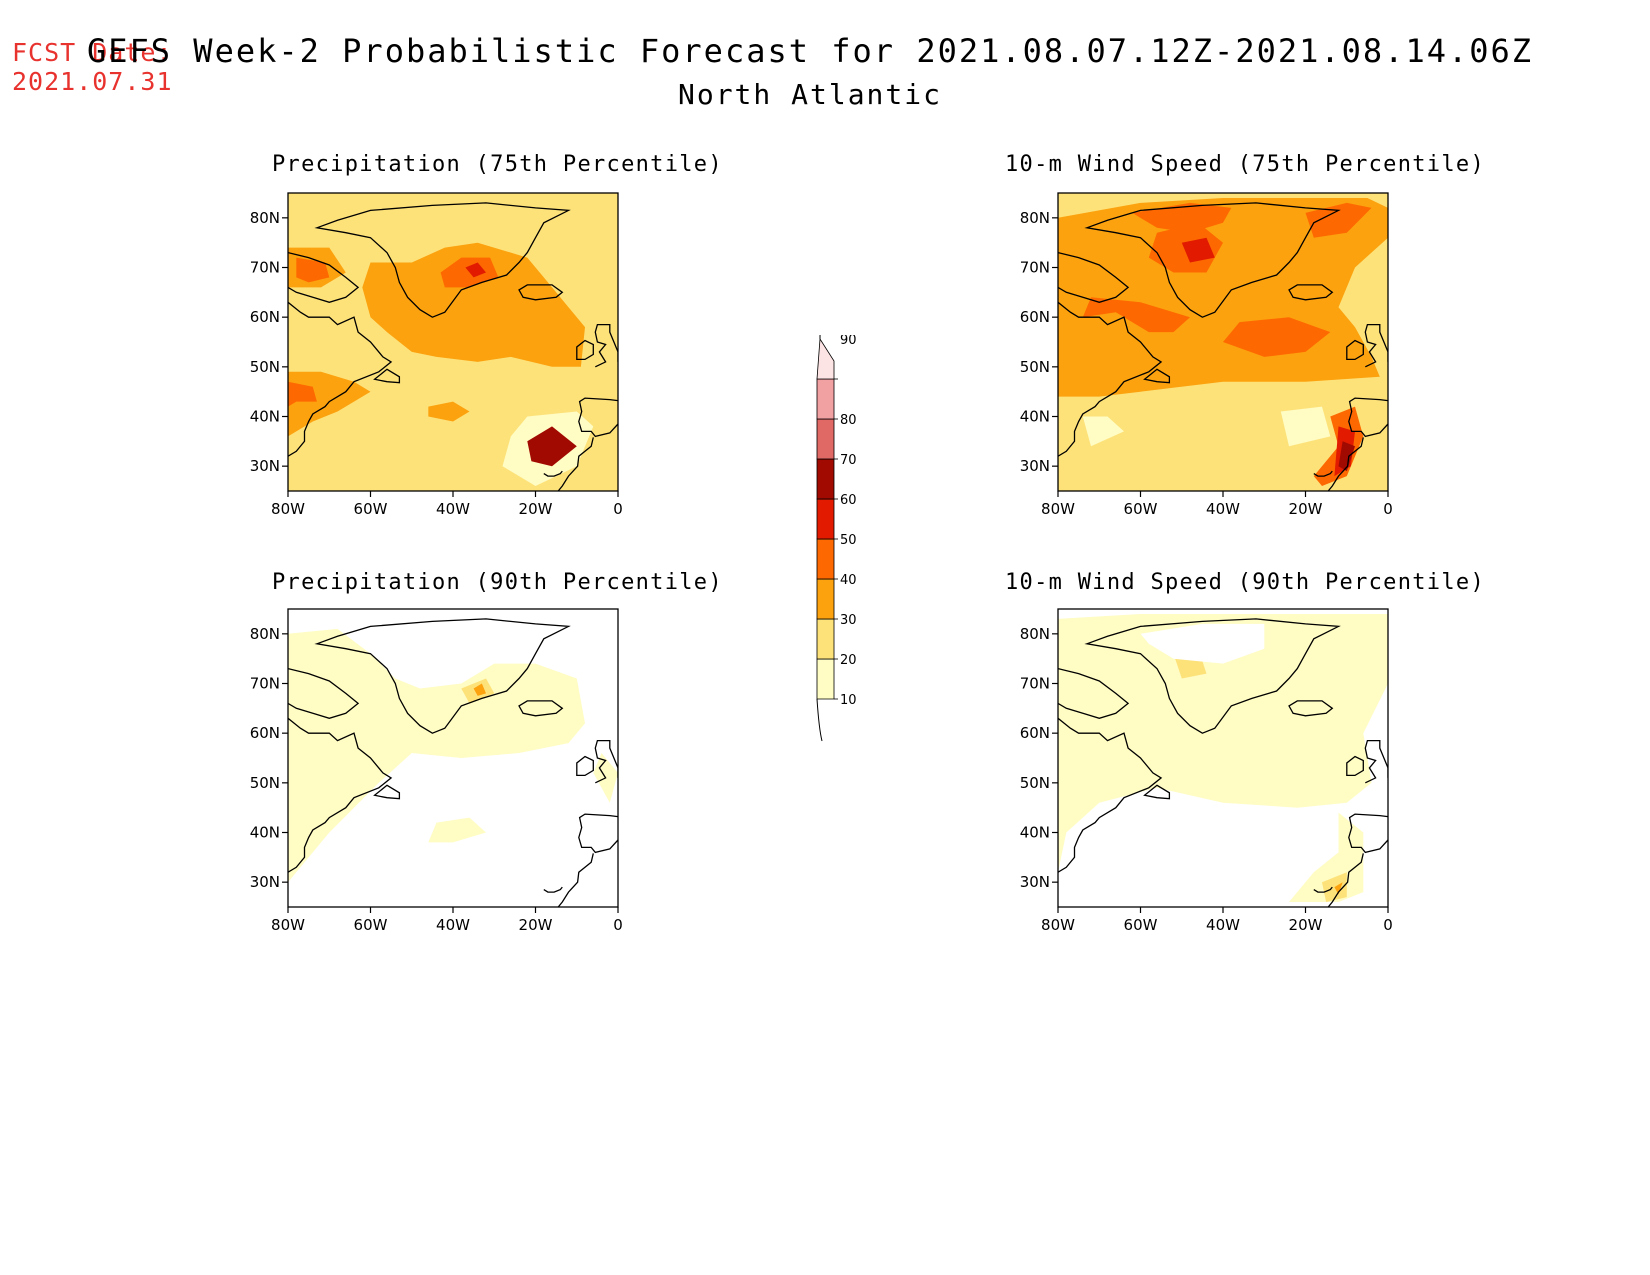 The width and height of the screenshot is (1650, 1275). I want to click on fcst-date-value: 2021.07.31, so click(92, 81).